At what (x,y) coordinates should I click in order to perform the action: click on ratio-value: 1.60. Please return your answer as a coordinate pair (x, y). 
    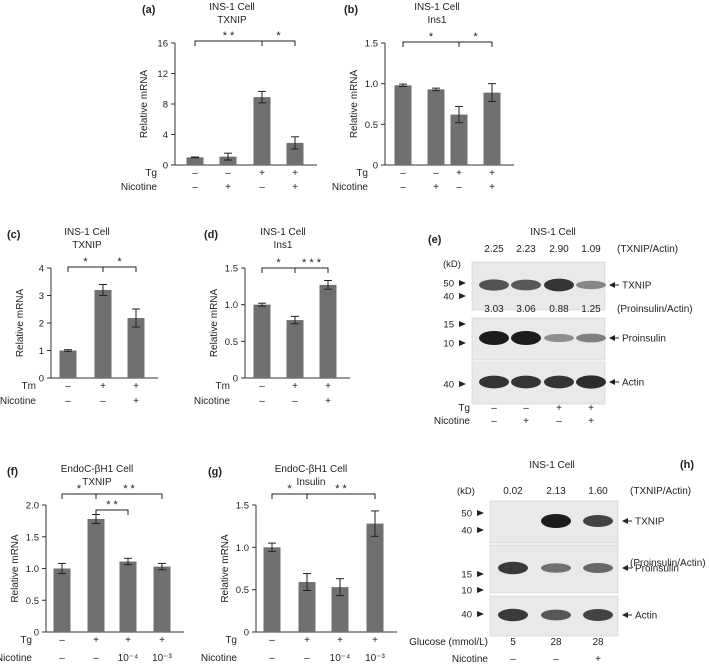
    Looking at the image, I should click on (598, 491).